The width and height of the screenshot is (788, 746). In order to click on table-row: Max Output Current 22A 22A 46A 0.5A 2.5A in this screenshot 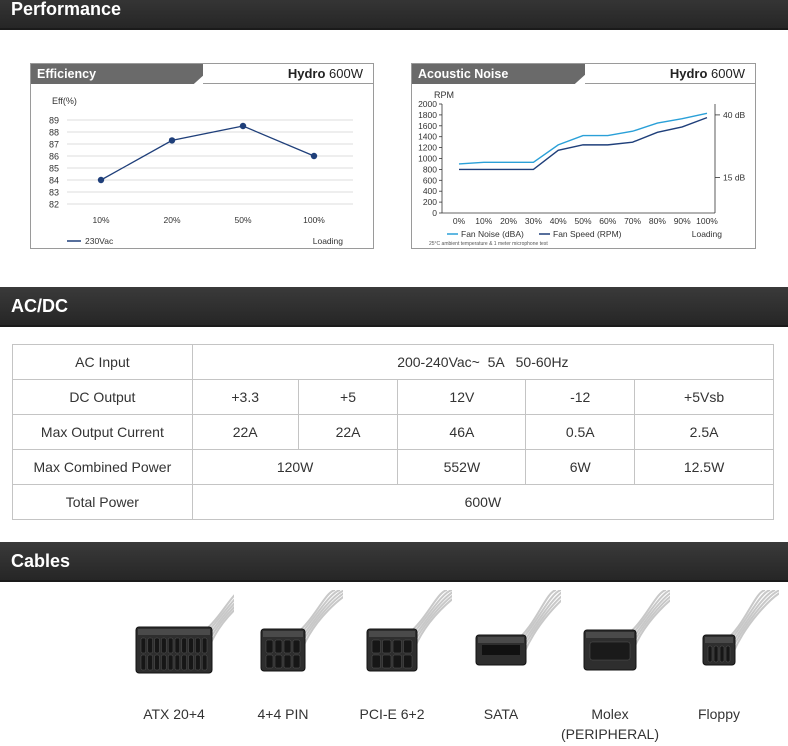, I will do `click(393, 432)`.